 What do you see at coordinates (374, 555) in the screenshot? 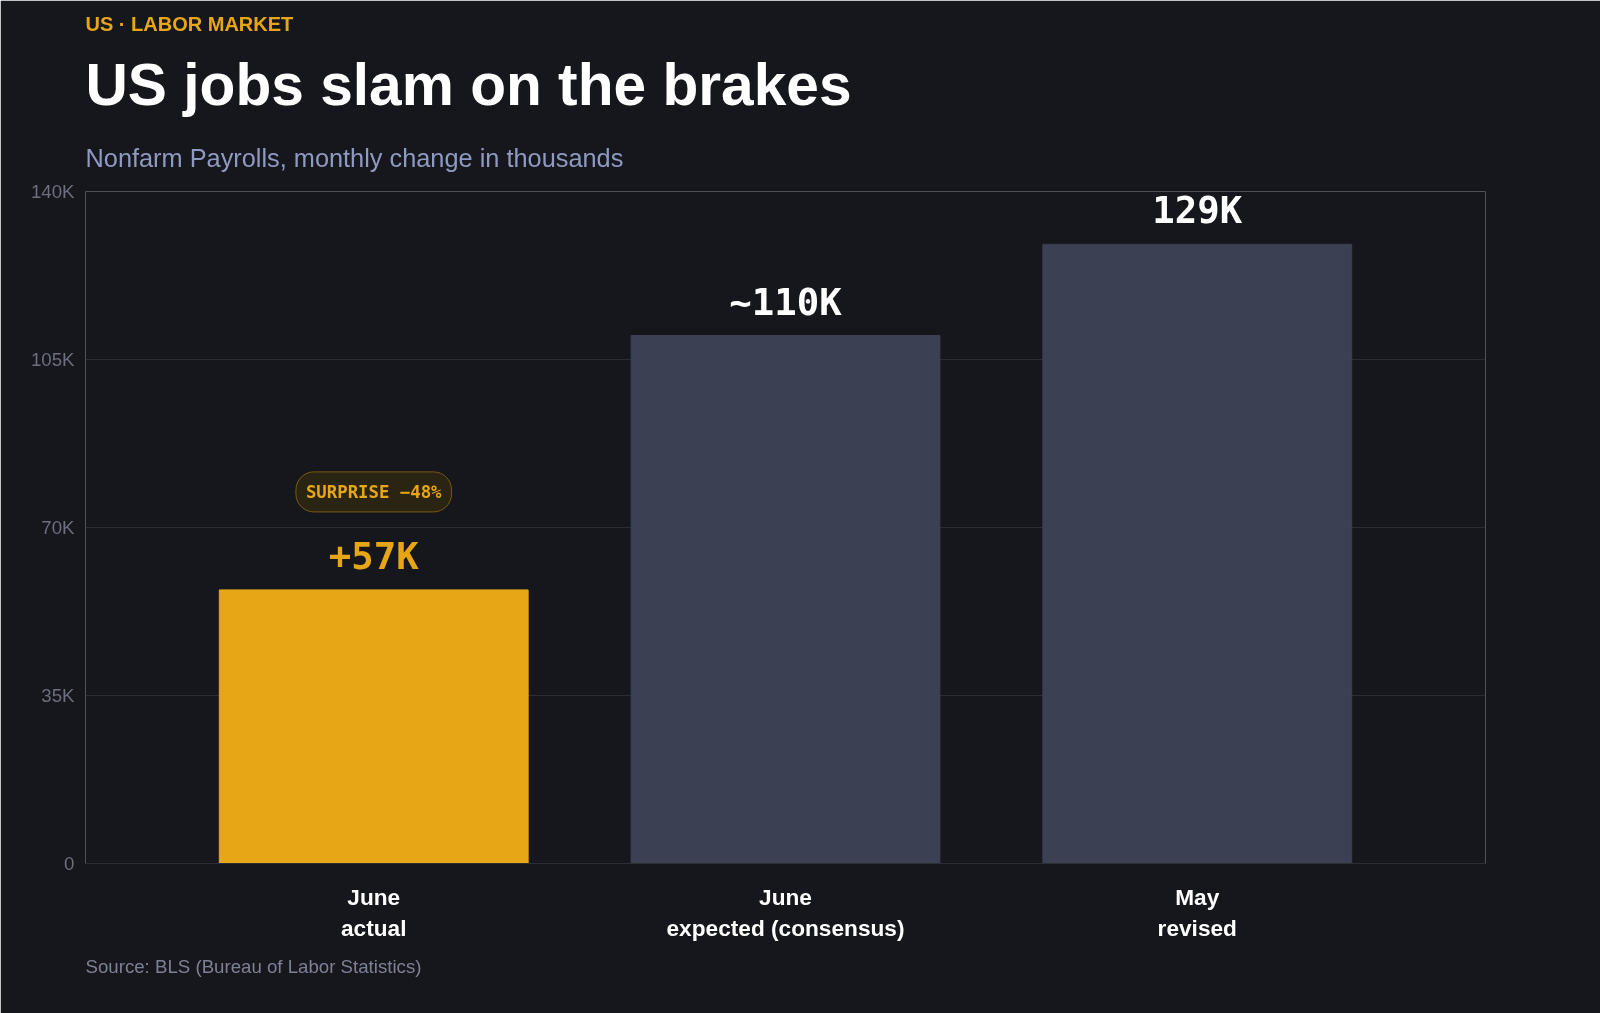
I see `data-label: +57K` at bounding box center [374, 555].